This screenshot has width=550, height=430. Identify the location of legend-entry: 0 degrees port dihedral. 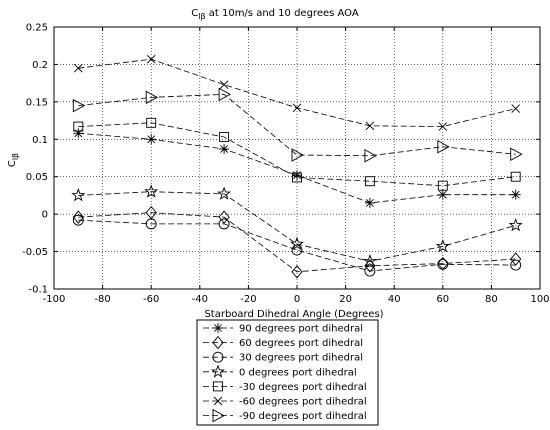
(280, 371).